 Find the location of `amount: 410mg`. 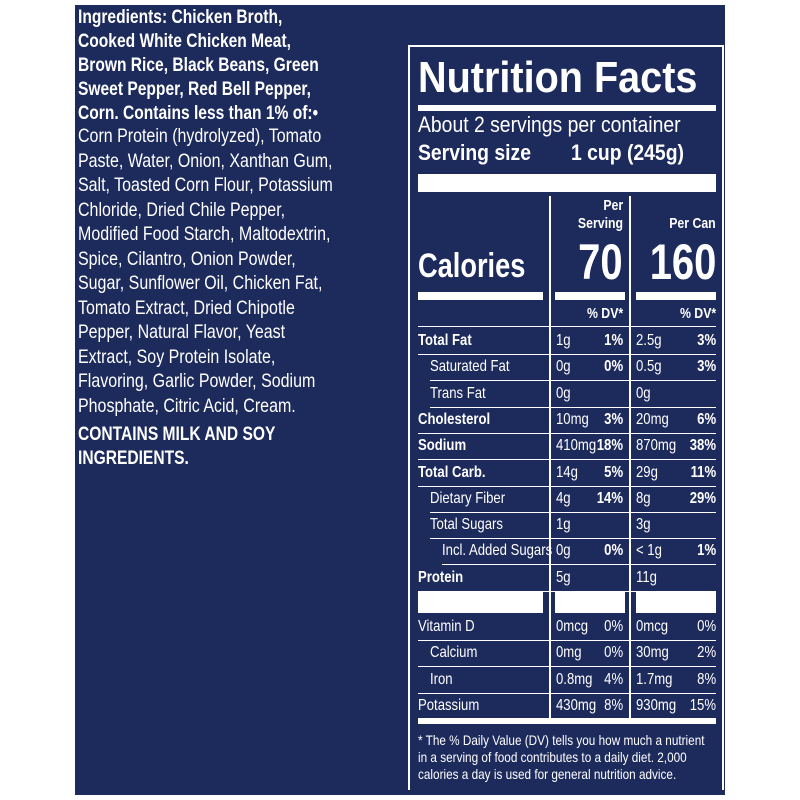

amount: 410mg is located at coordinates (576, 446).